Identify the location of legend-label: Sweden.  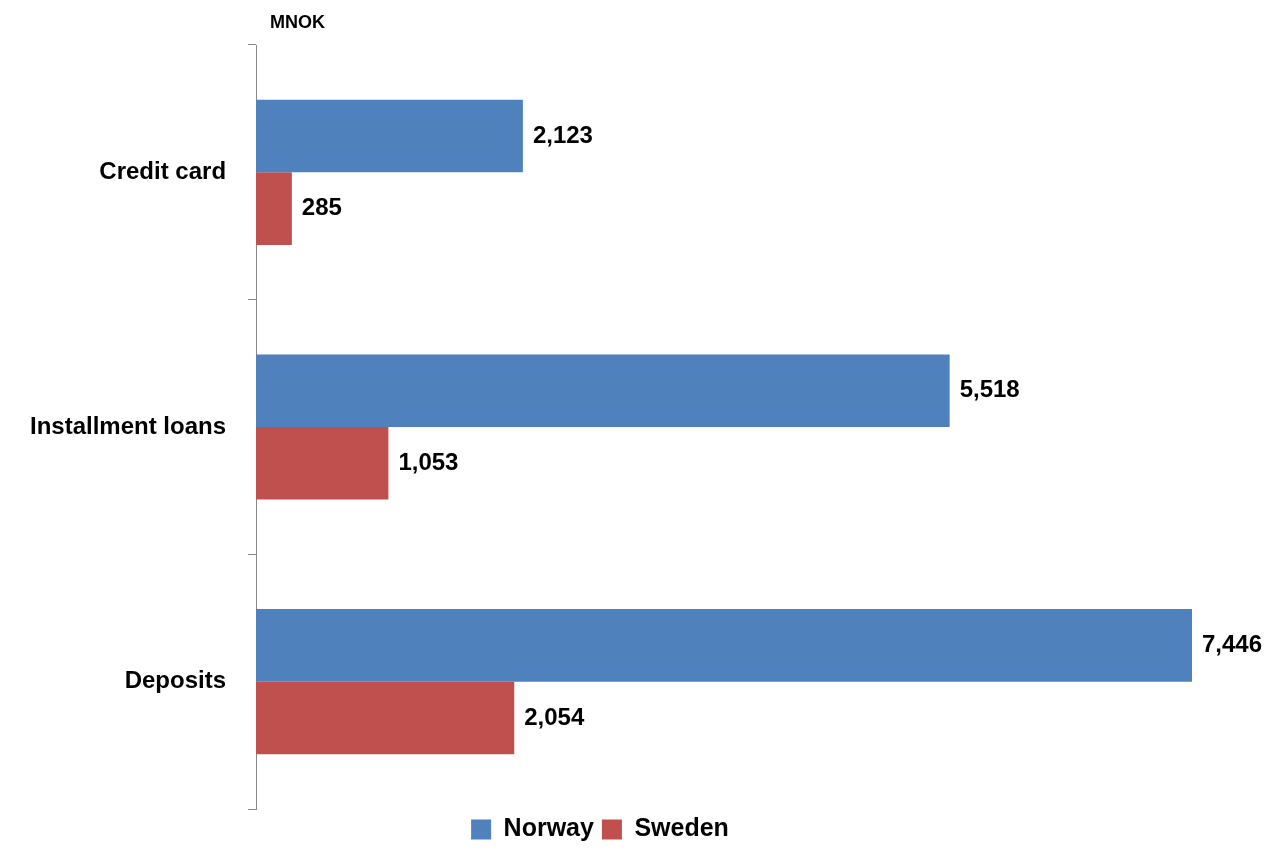
(681, 827).